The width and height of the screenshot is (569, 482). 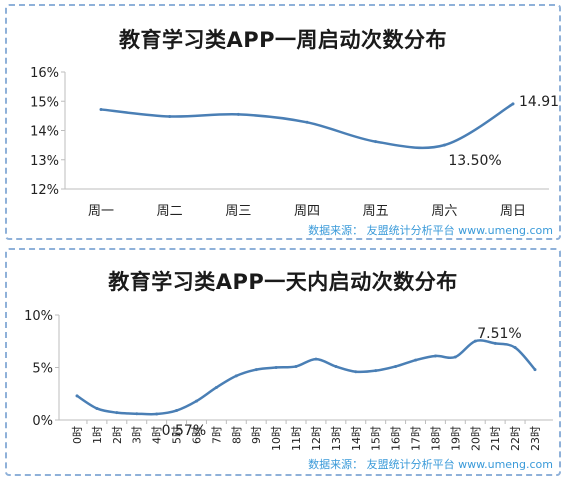 I want to click on x-tick-label: 6时, so click(x=196, y=435).